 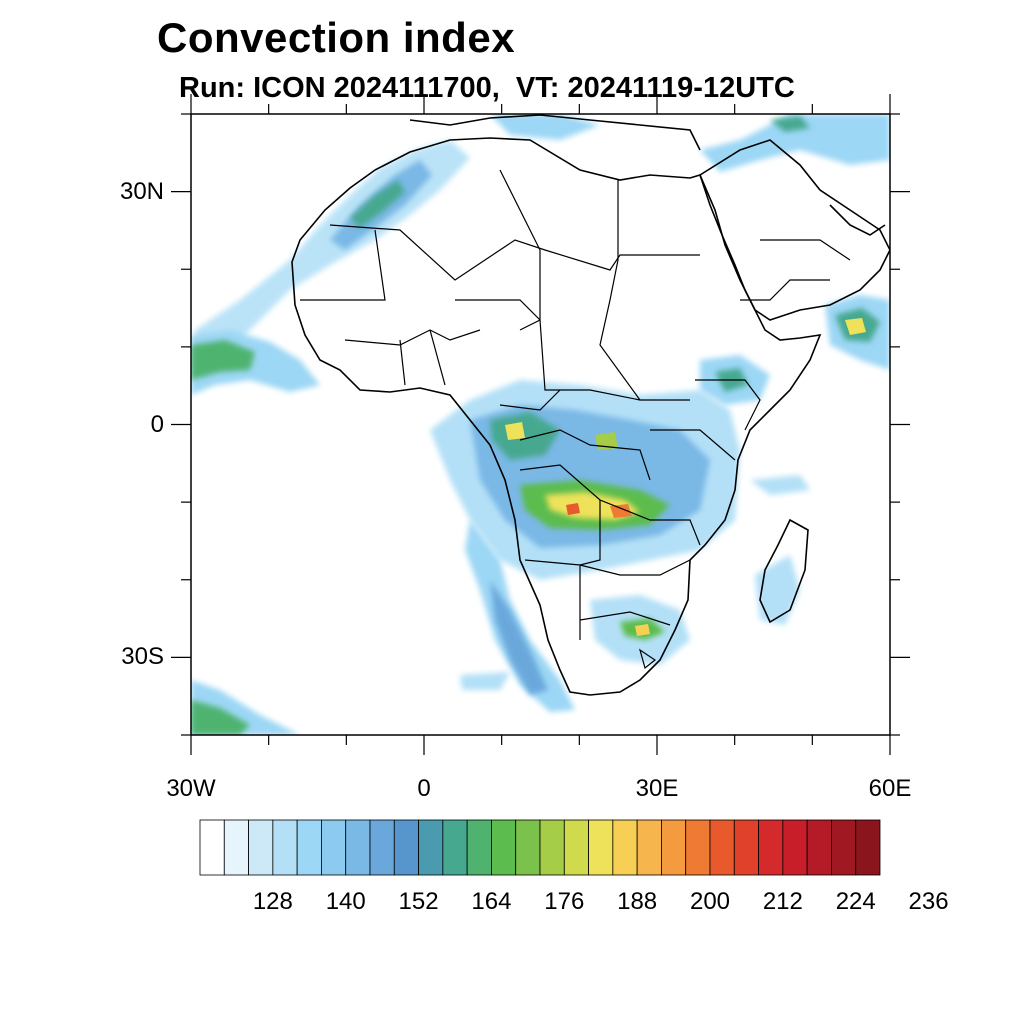 What do you see at coordinates (782, 901) in the screenshot?
I see `colorbar-label: 212` at bounding box center [782, 901].